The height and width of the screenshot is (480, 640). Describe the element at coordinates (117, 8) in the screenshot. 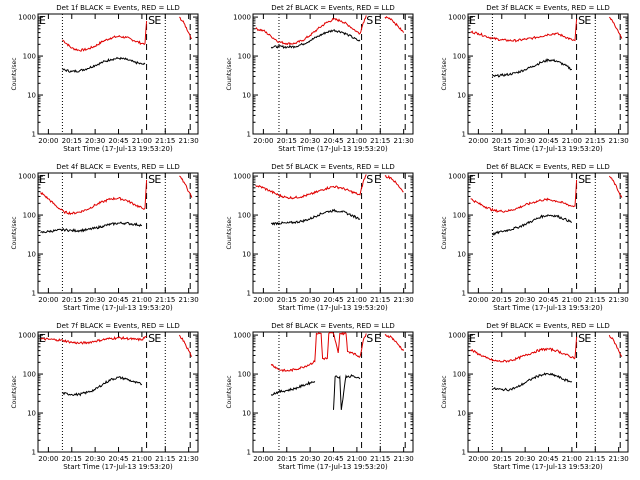

I see `panel-title: Det 1f BLACK = Events, RED = LLD` at that location.